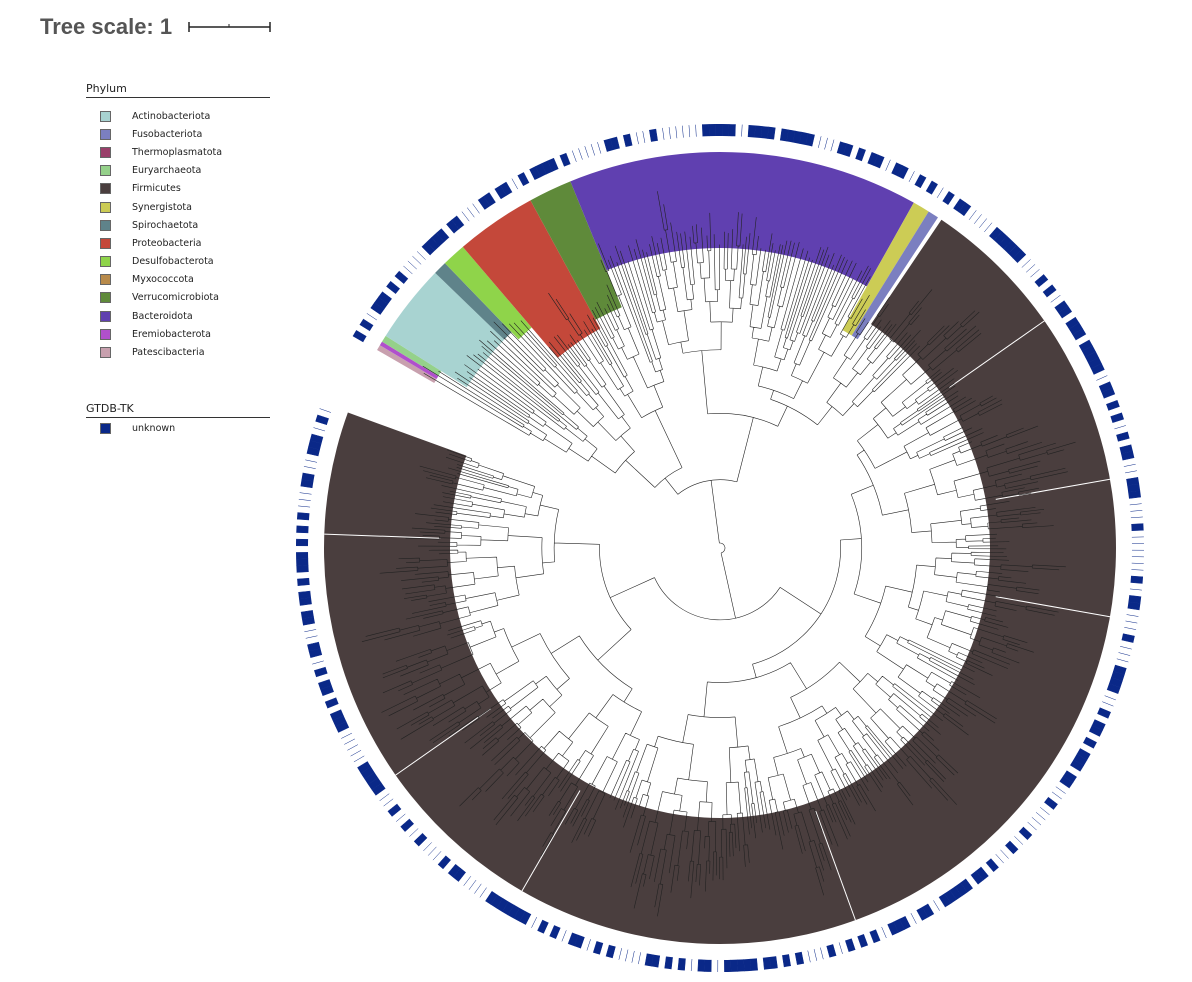  I want to click on legend-item: Myxococcota, so click(178, 280).